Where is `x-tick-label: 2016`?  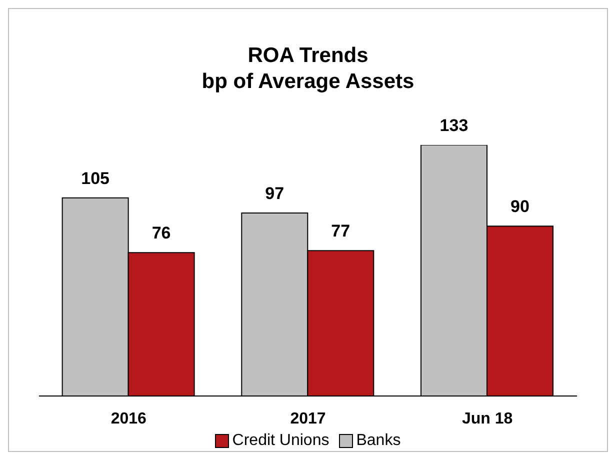
x-tick-label: 2016 is located at coordinates (128, 419).